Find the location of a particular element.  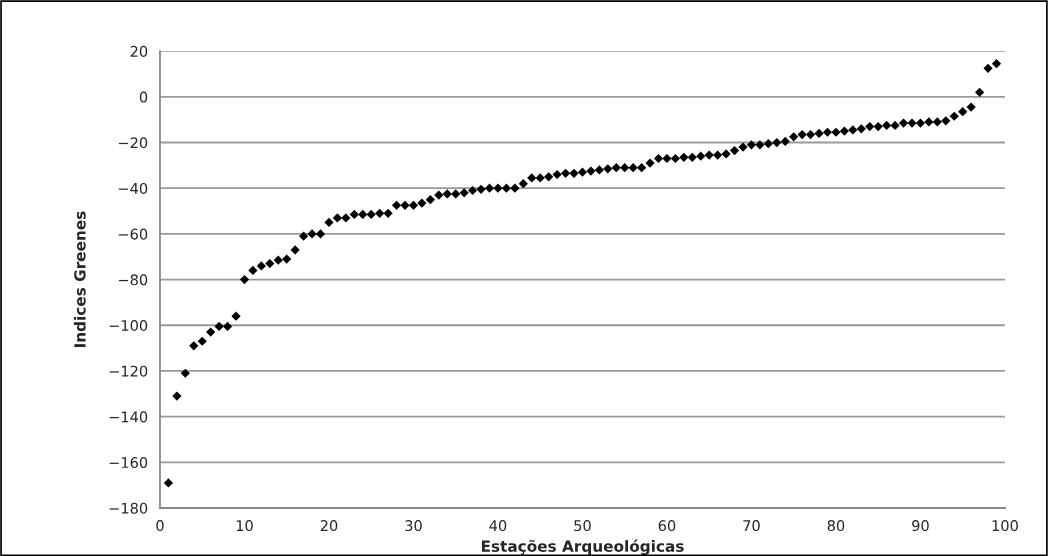

y-tick-label: −80 is located at coordinates (133, 280).